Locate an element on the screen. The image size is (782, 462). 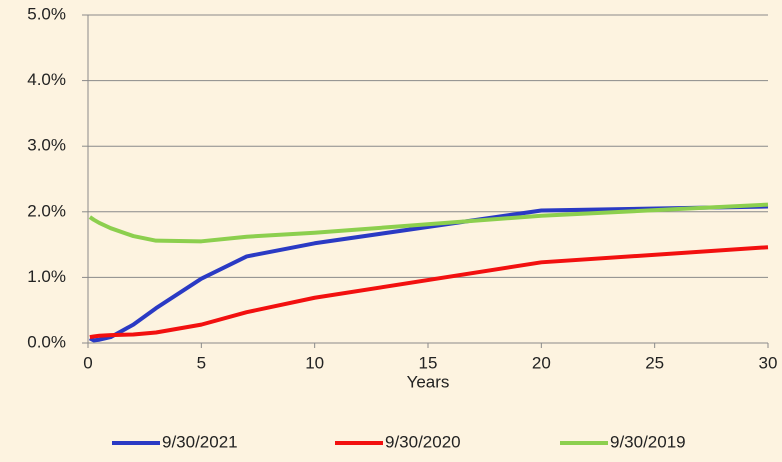
legend-label: 9/30/2019 is located at coordinates (648, 441).